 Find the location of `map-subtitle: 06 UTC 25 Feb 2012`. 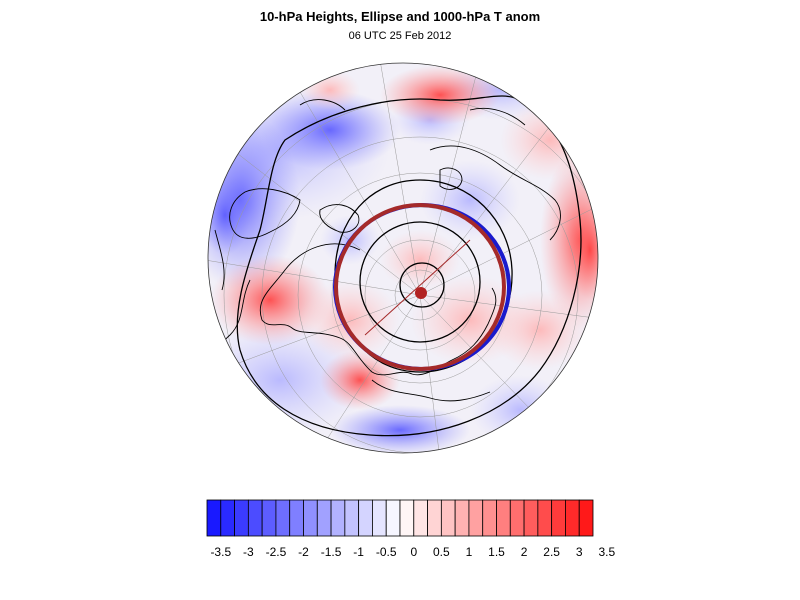

map-subtitle: 06 UTC 25 Feb 2012 is located at coordinates (400, 36).